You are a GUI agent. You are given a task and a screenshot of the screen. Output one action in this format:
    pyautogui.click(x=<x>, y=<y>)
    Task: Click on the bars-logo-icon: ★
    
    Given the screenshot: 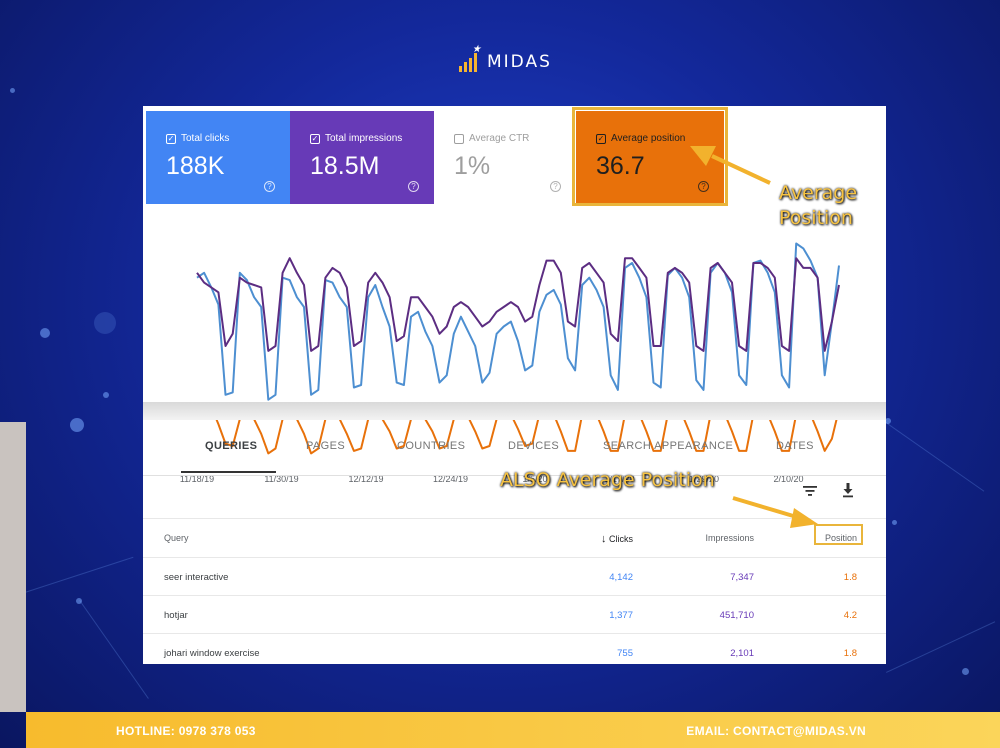 What is the action you would take?
    pyautogui.click(x=470, y=58)
    